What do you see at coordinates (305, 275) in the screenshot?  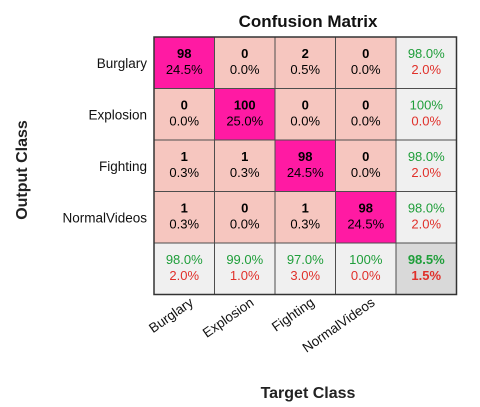 I see `summary-error: 3.0%` at bounding box center [305, 275].